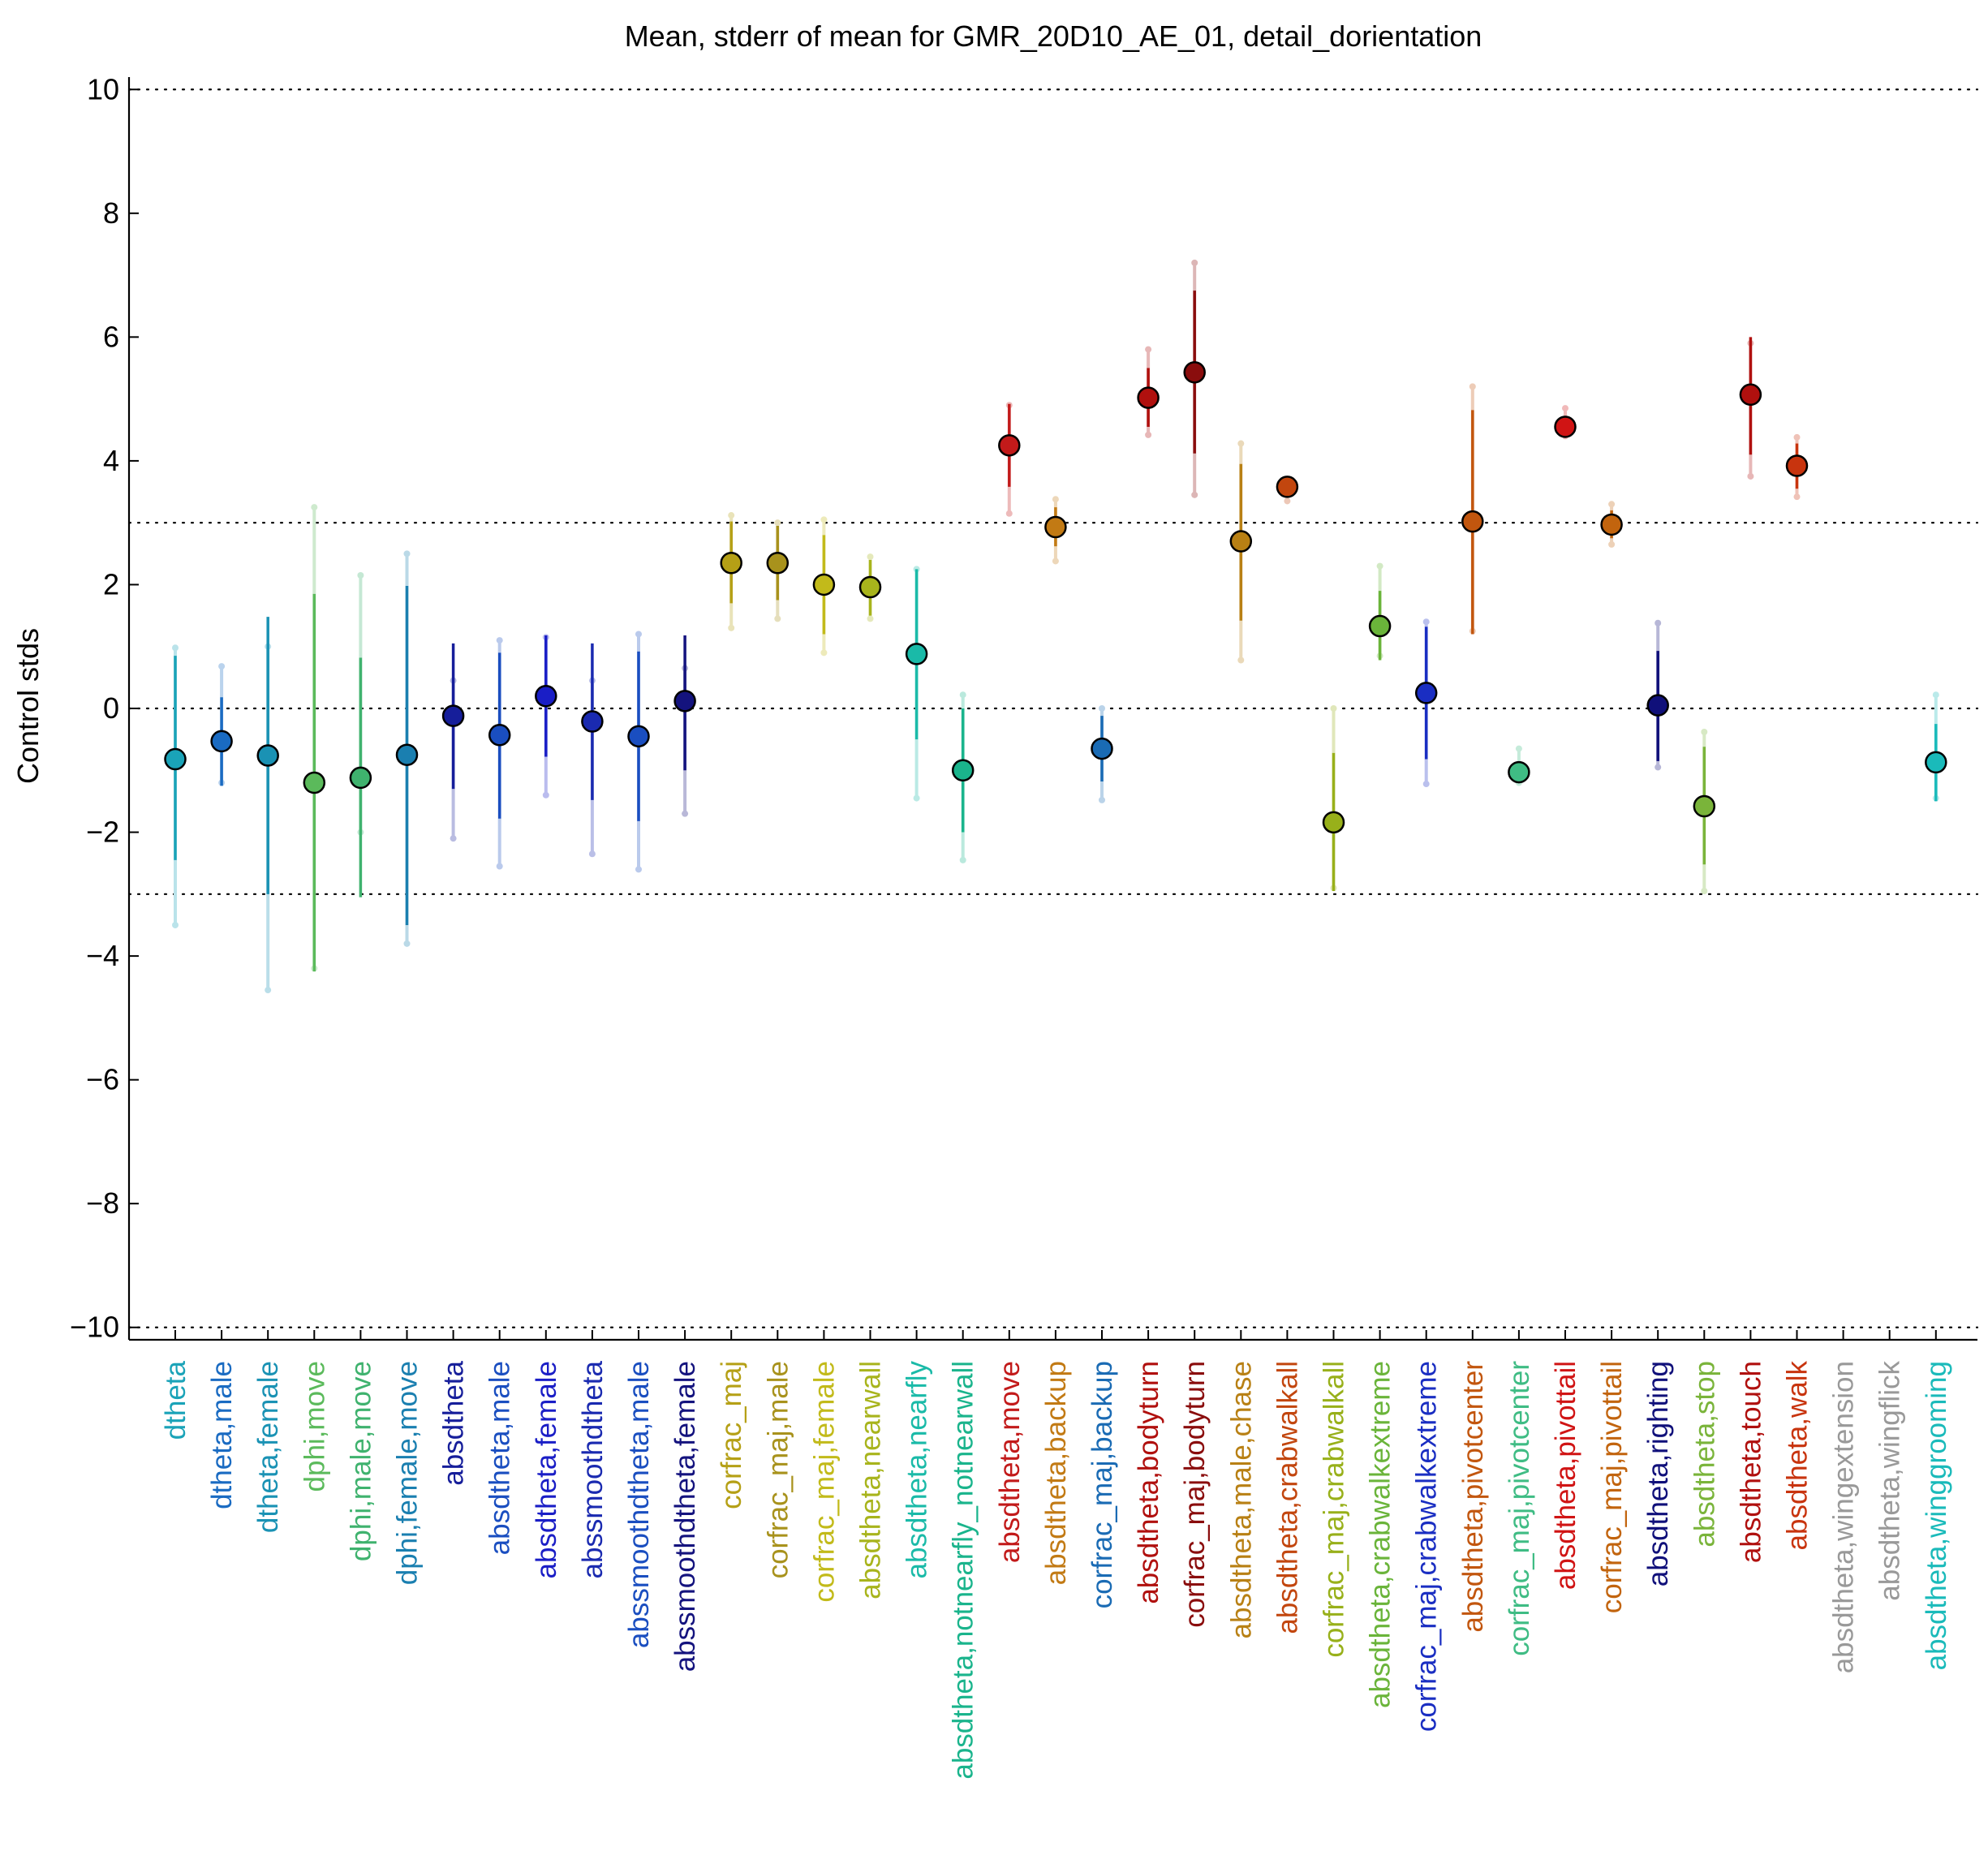 This screenshot has height=1864, width=1988. I want to click on x-tick-label: absdtheta,backup, so click(1056, 1473).